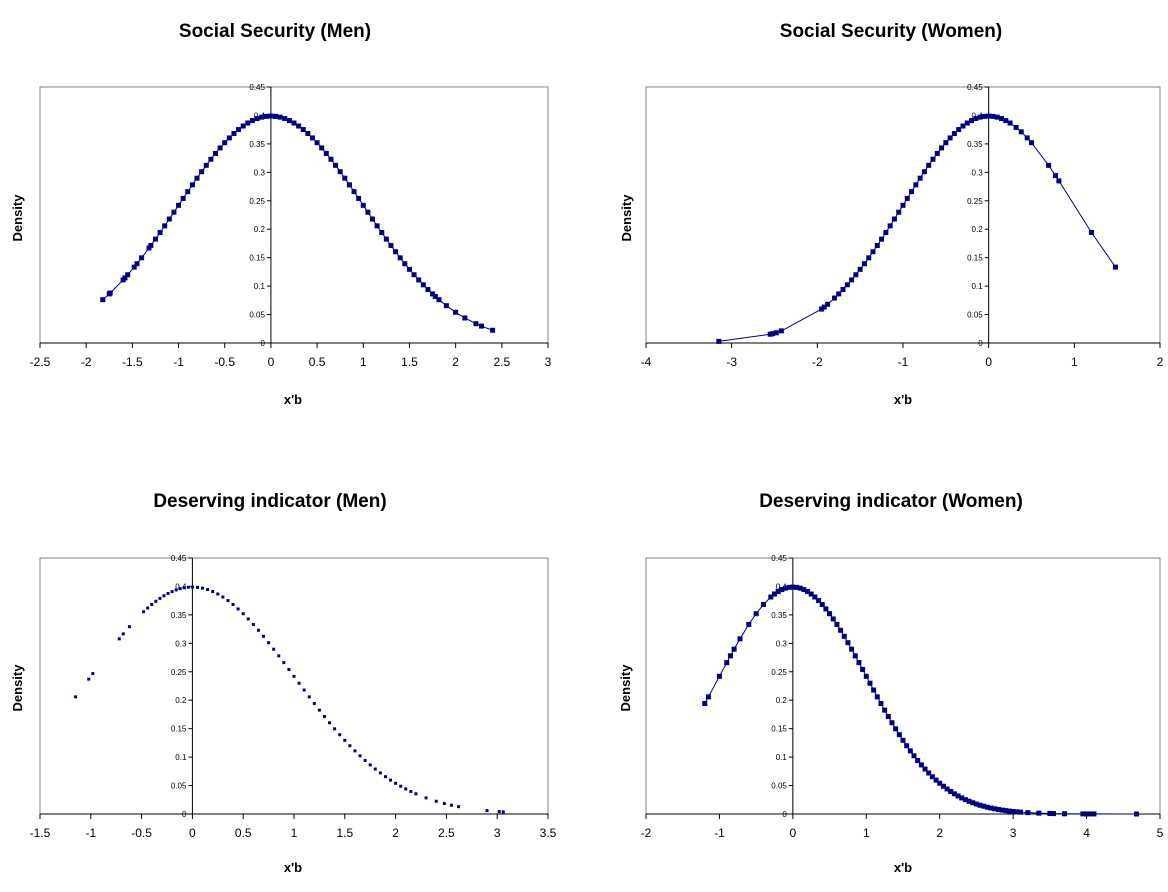 The height and width of the screenshot is (892, 1168). What do you see at coordinates (917, 228) in the screenshot?
I see `series-line` at bounding box center [917, 228].